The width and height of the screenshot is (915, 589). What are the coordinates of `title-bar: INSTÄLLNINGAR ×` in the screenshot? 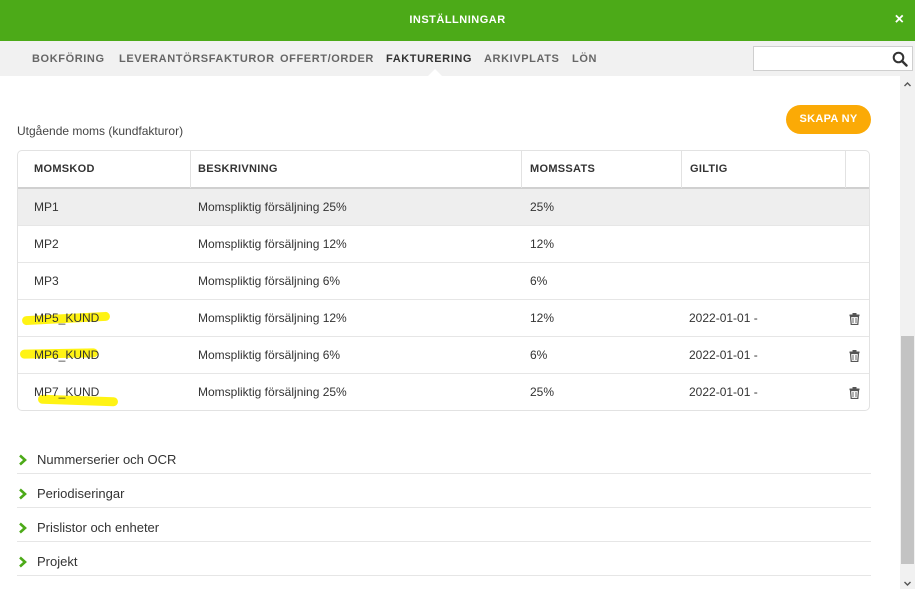 It's located at (457, 20).